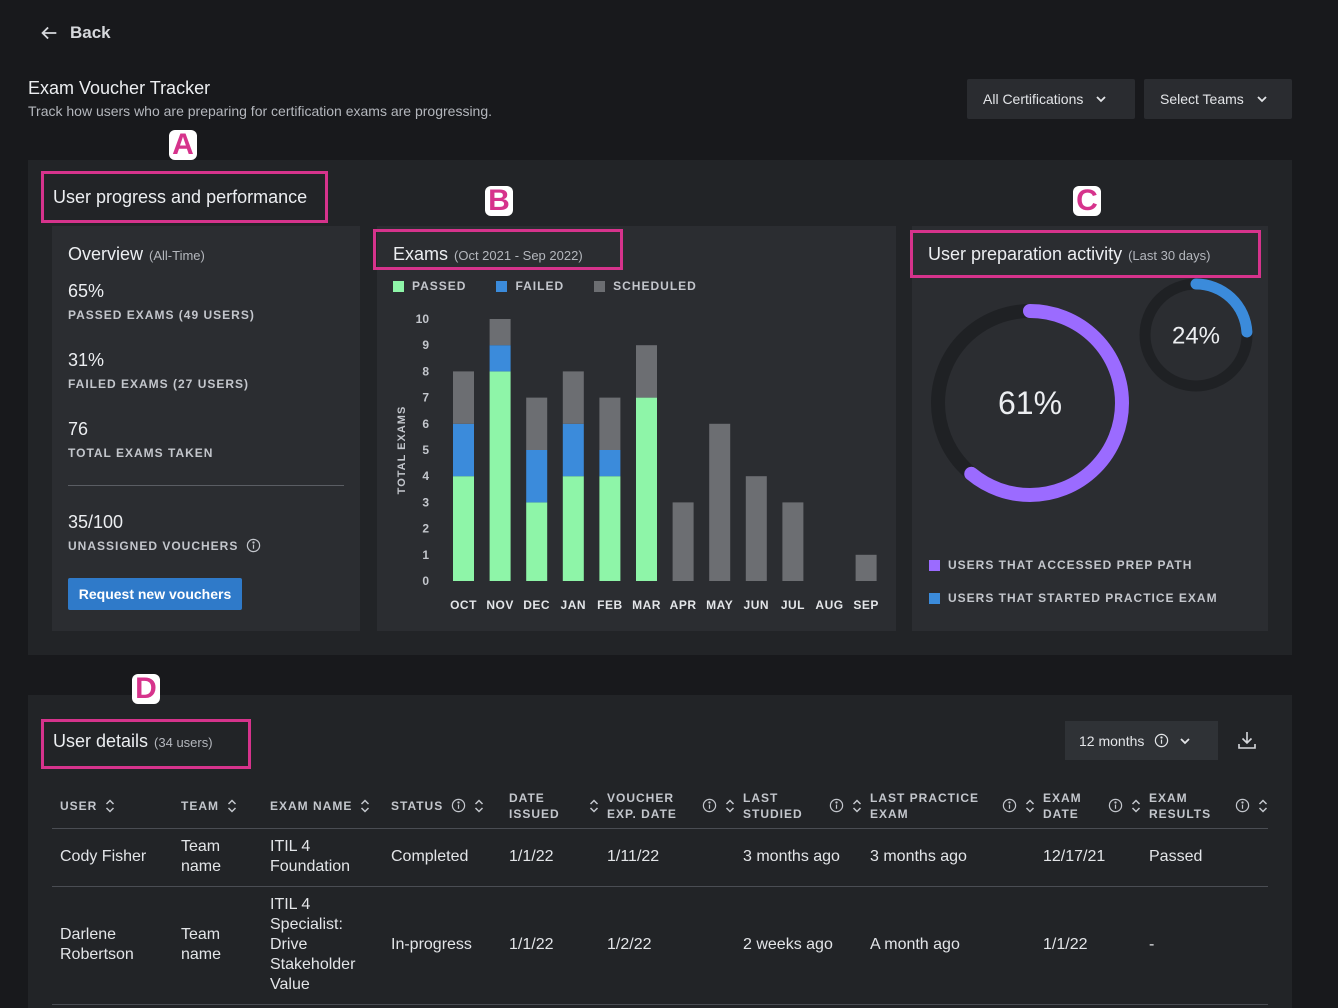 Image resolution: width=1338 pixels, height=1008 pixels. I want to click on table-cell: 1/11/22, so click(667, 857).